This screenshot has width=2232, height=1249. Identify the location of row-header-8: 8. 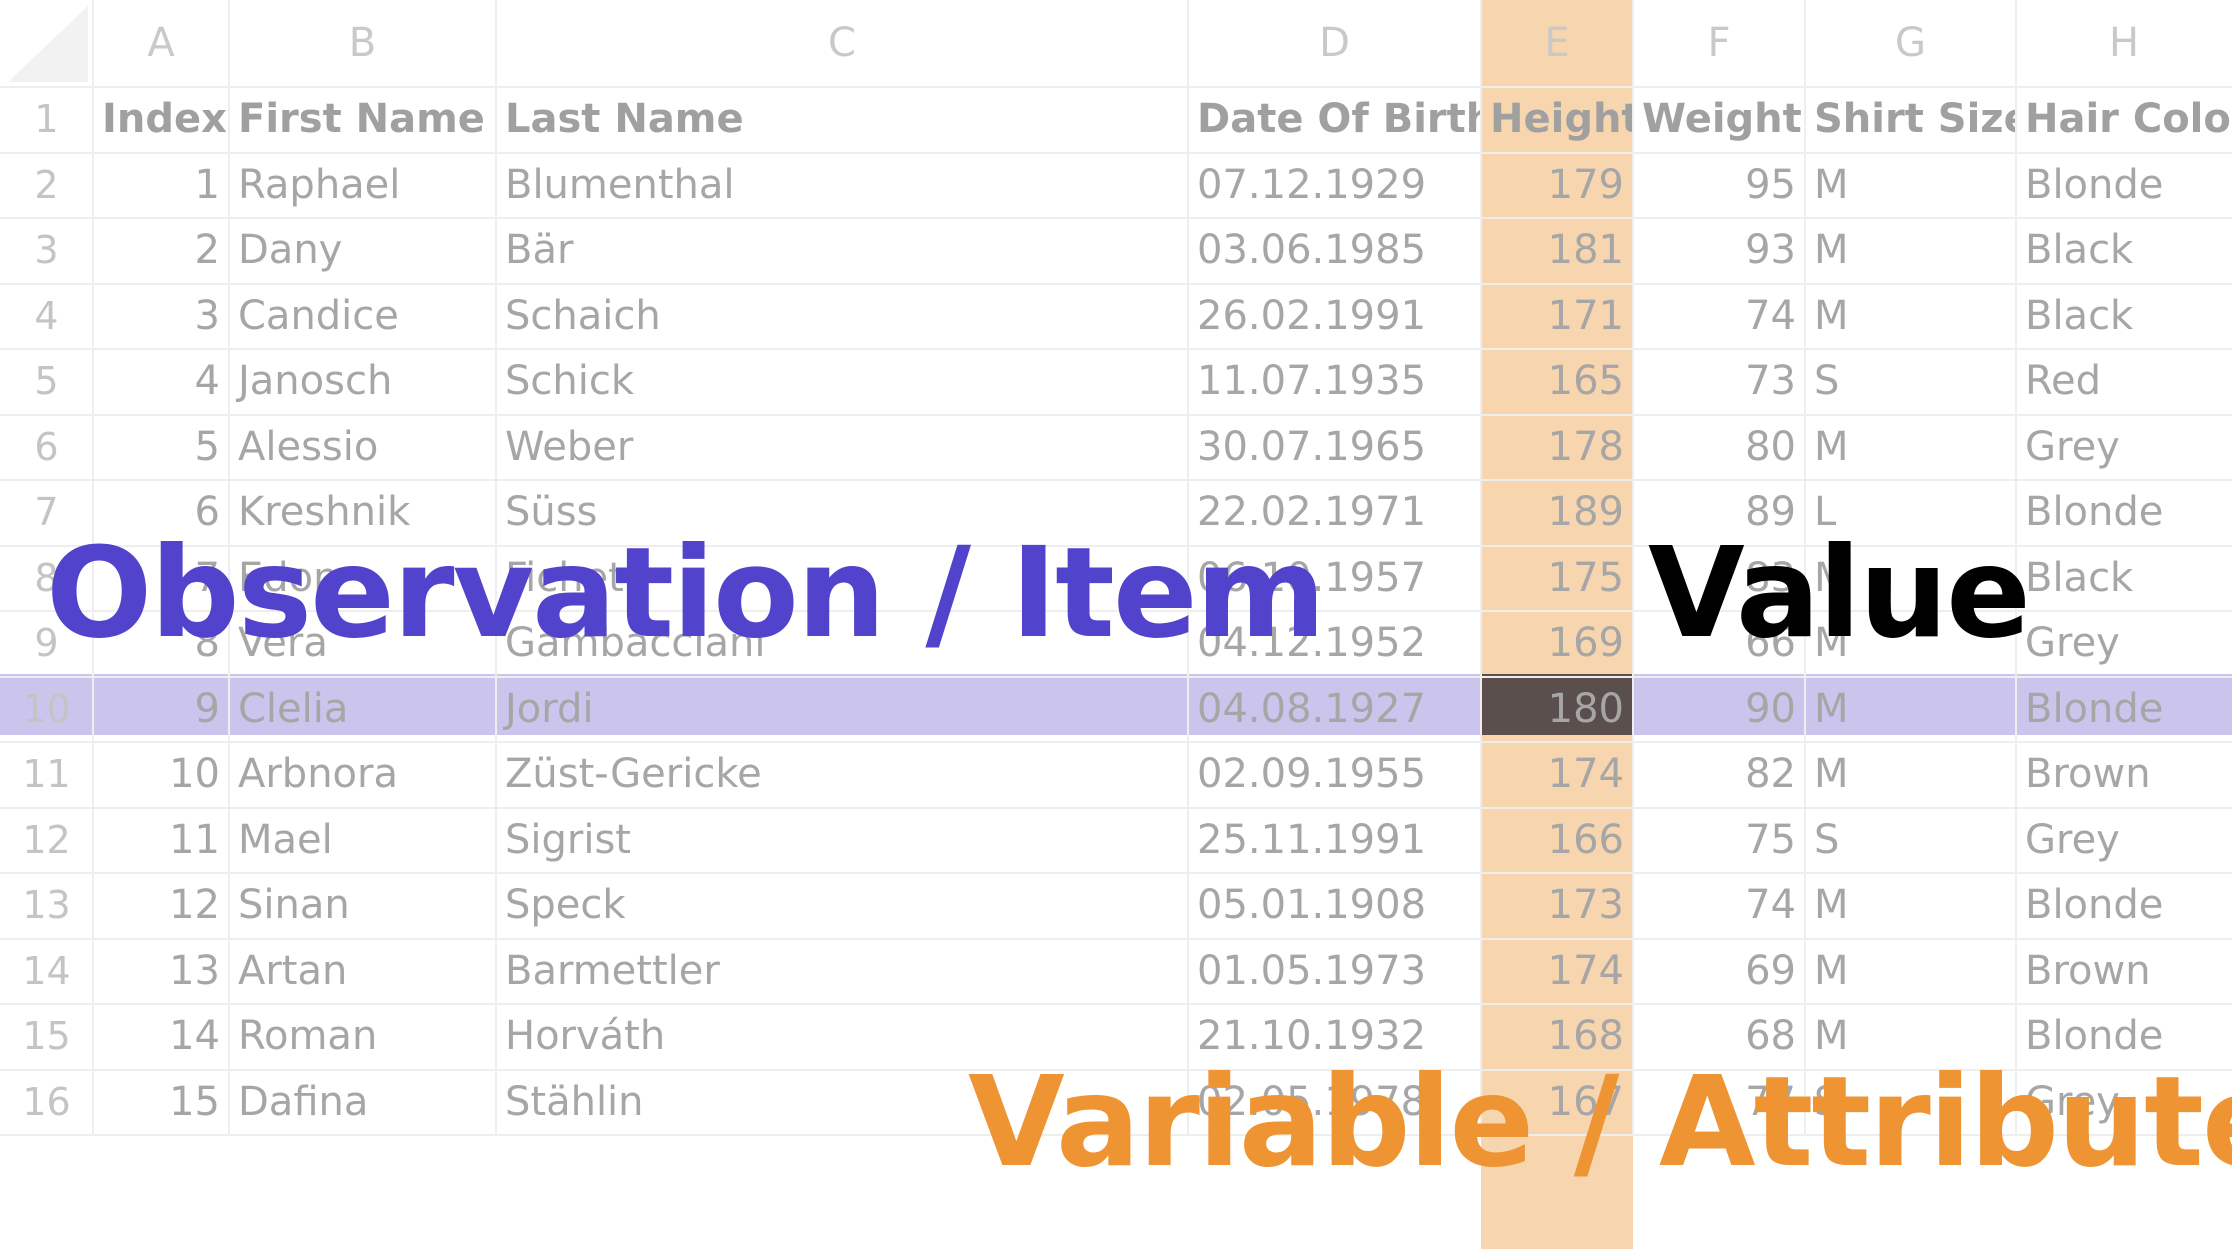
(46, 577).